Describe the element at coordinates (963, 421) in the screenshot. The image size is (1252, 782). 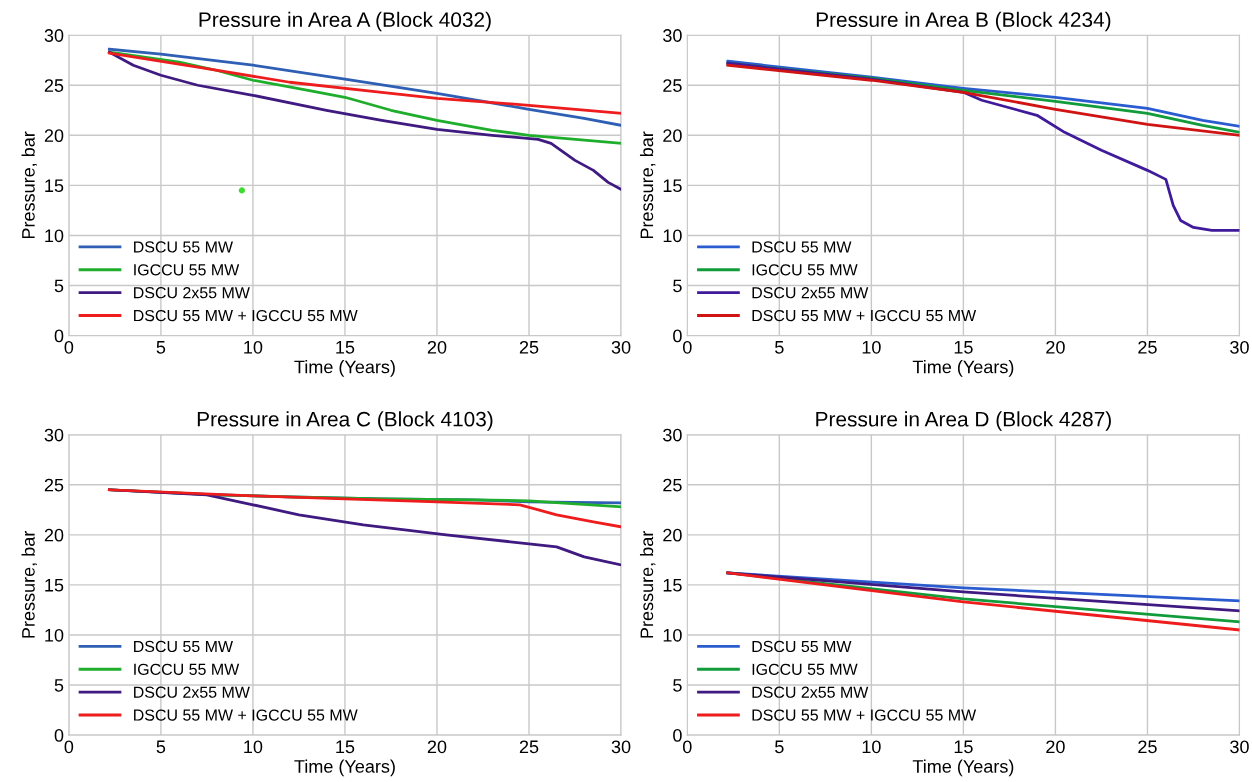
I see `chart-title: Pressure in Area D (Block 4287)` at that location.